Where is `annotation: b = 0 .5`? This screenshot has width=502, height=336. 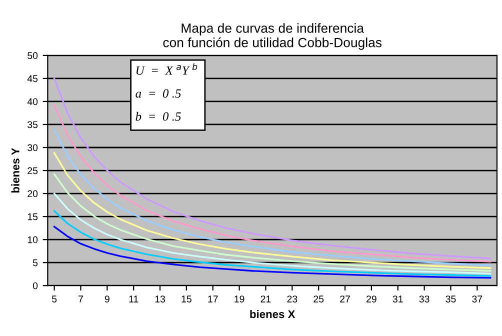 annotation: b = 0 .5 is located at coordinates (158, 116).